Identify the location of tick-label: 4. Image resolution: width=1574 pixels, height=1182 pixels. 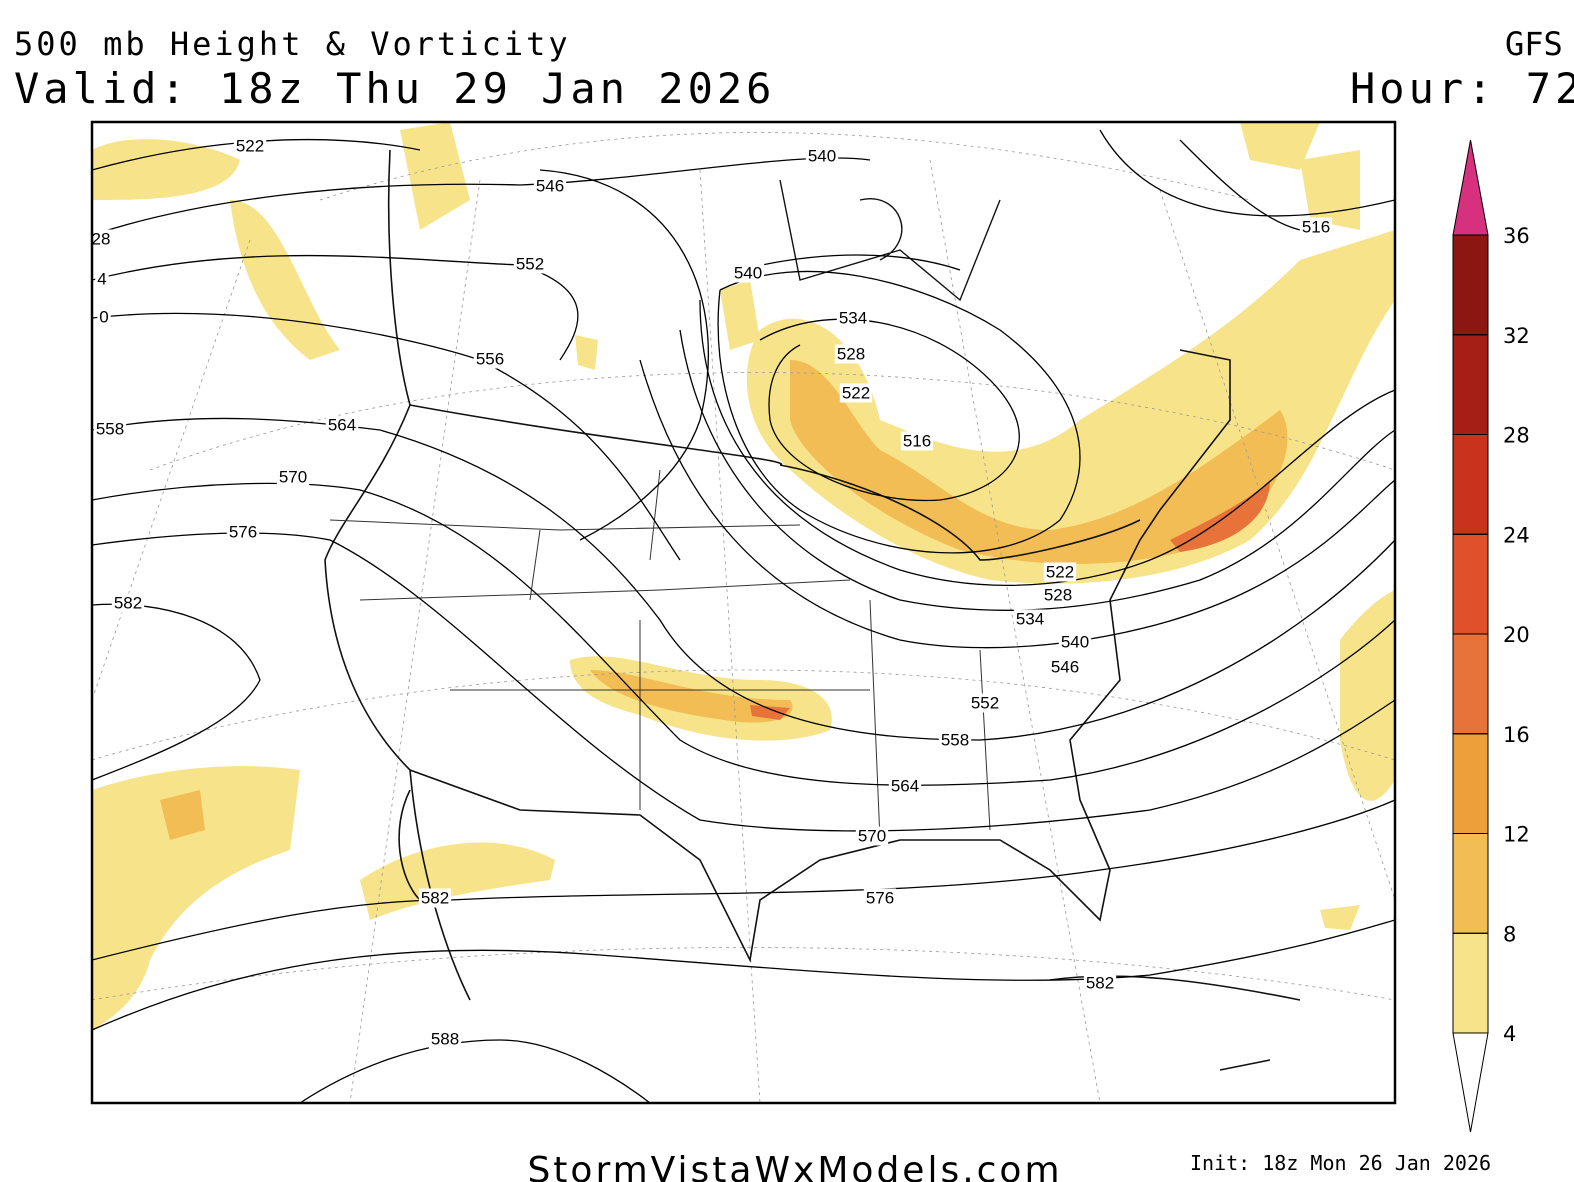
(1509, 1034).